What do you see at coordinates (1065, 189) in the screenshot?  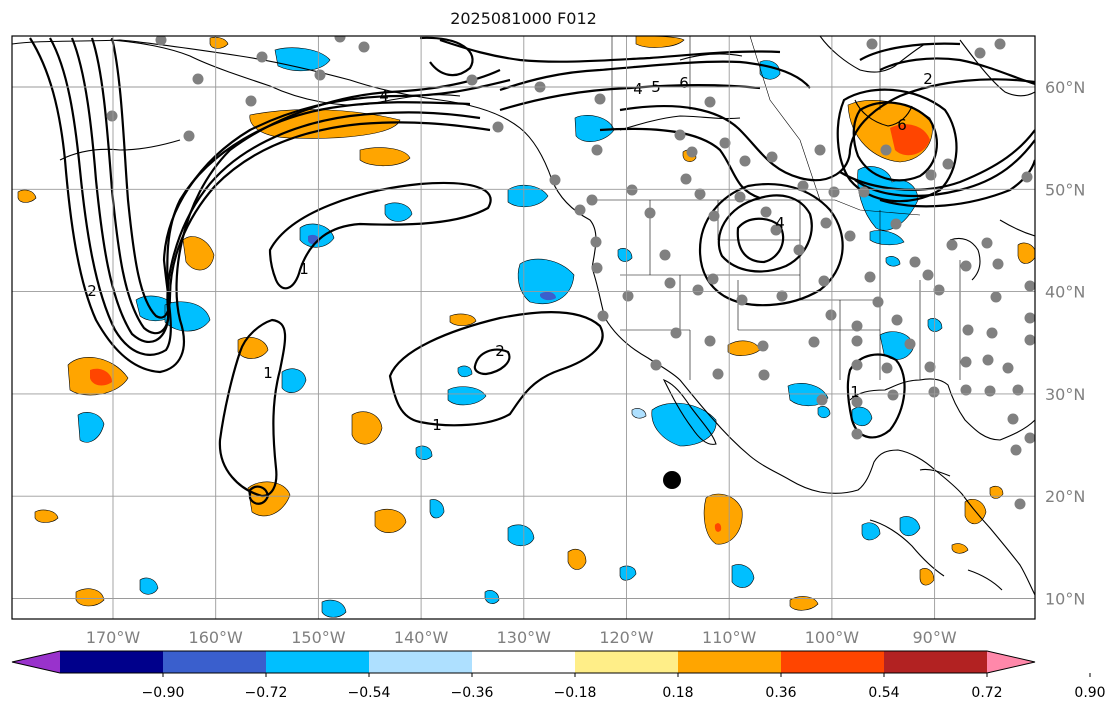 I see `latitude-label: 50°N` at bounding box center [1065, 189].